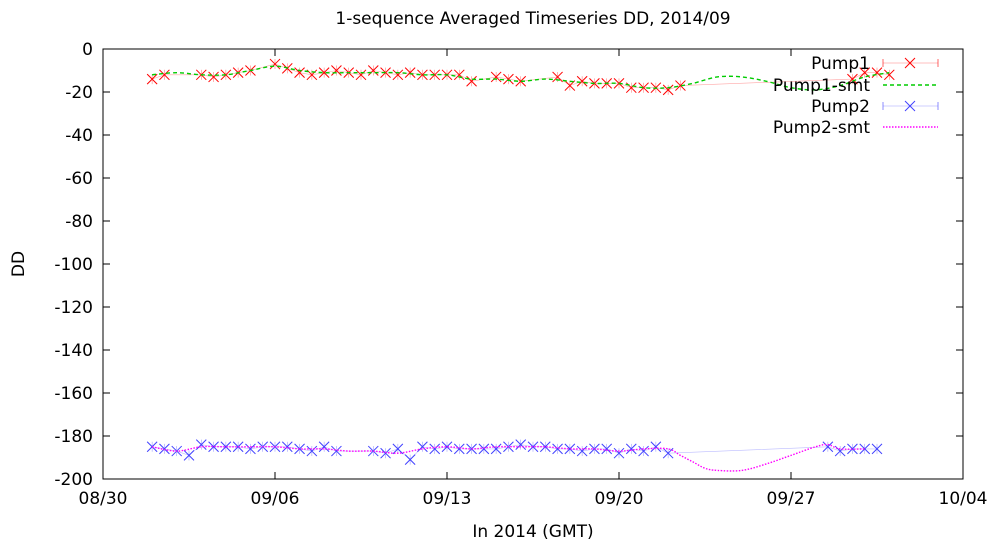 Image resolution: width=998 pixels, height=552 pixels. I want to click on y-tick-label: -200, so click(73, 480).